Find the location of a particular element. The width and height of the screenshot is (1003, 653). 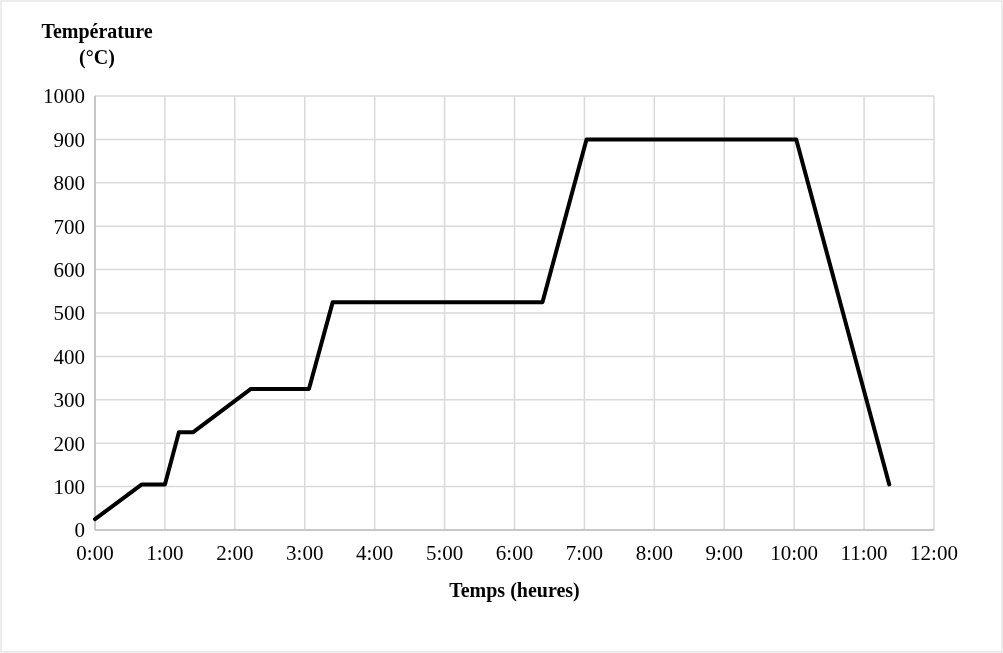

y-tick-label: 800 is located at coordinates (69, 183).